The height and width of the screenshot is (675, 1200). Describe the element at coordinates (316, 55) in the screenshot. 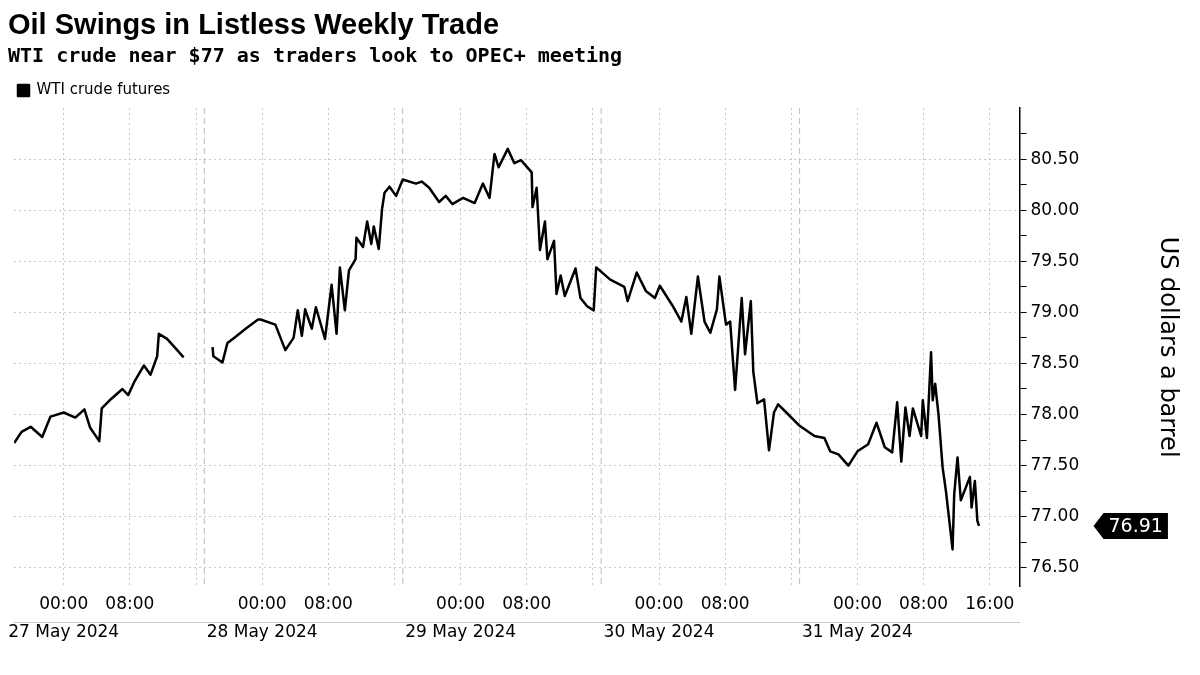

I see `chart-subtitle: WTI crude near $77 as traders look to OPEC+ meeting` at that location.